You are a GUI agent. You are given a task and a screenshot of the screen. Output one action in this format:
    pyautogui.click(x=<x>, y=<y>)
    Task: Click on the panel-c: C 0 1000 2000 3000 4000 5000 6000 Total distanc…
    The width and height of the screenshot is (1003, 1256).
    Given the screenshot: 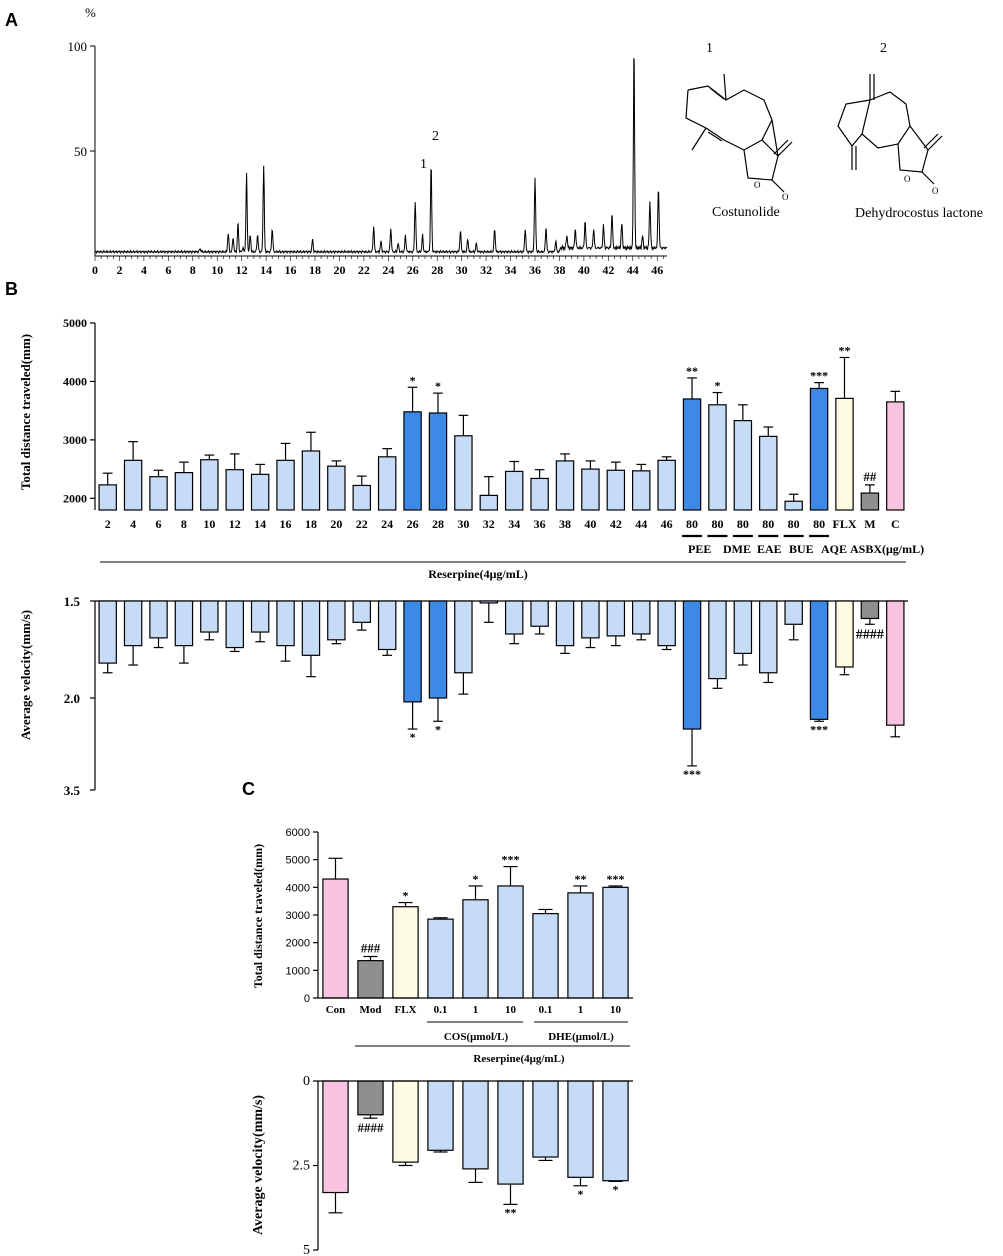 What is the action you would take?
    pyautogui.click(x=437, y=1017)
    